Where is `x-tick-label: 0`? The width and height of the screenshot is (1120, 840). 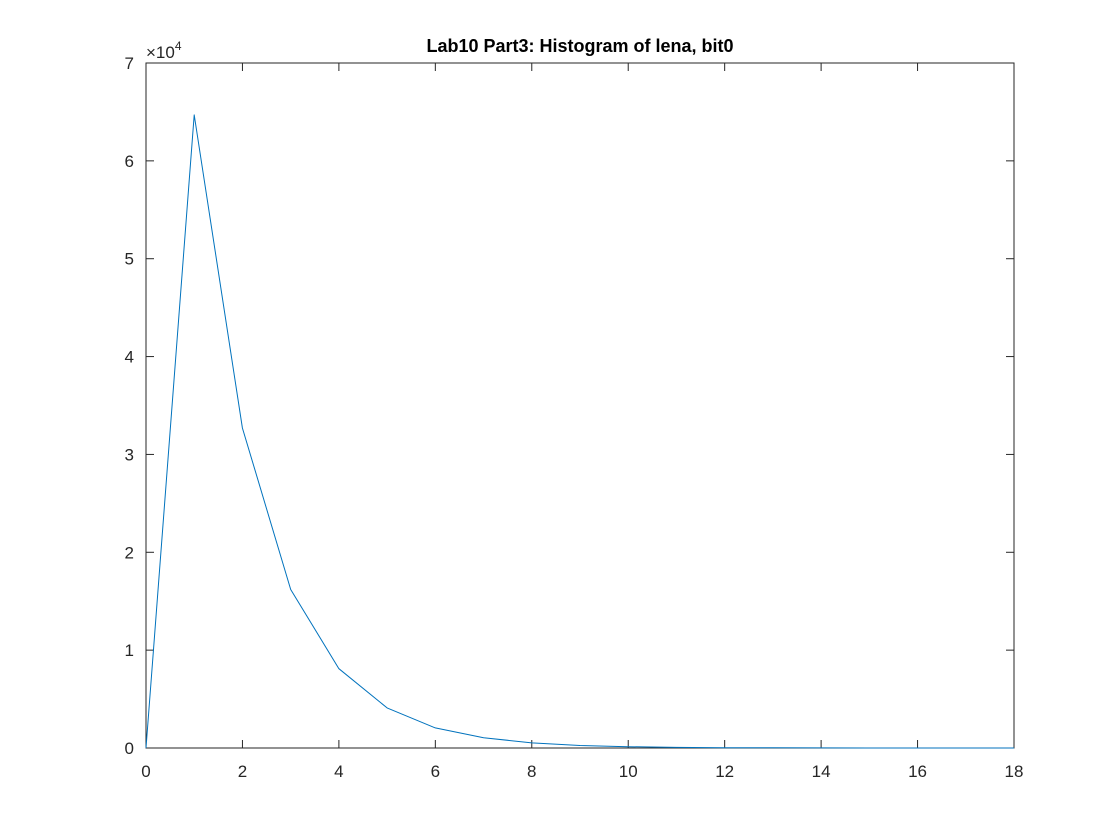 x-tick-label: 0 is located at coordinates (145, 771).